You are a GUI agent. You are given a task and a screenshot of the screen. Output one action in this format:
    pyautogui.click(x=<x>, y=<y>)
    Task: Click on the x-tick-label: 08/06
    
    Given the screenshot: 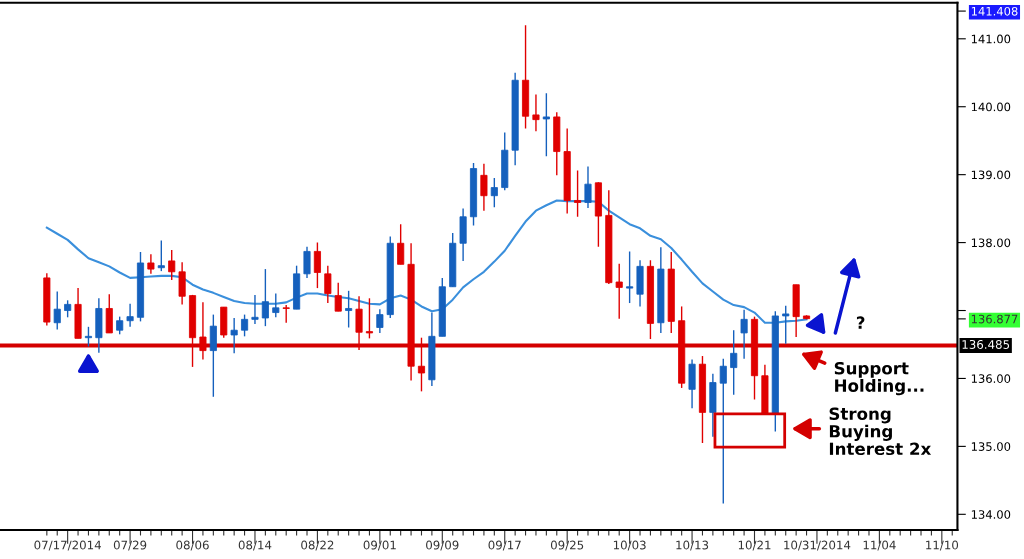 What is the action you would take?
    pyautogui.click(x=192, y=545)
    